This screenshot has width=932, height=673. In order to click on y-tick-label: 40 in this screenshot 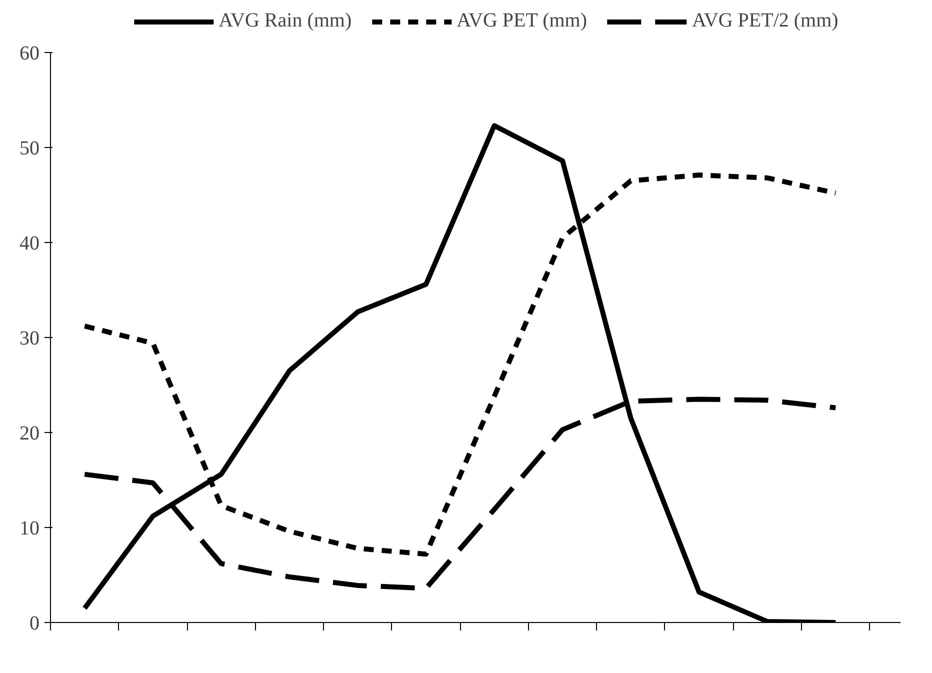, I will do `click(30, 243)`.